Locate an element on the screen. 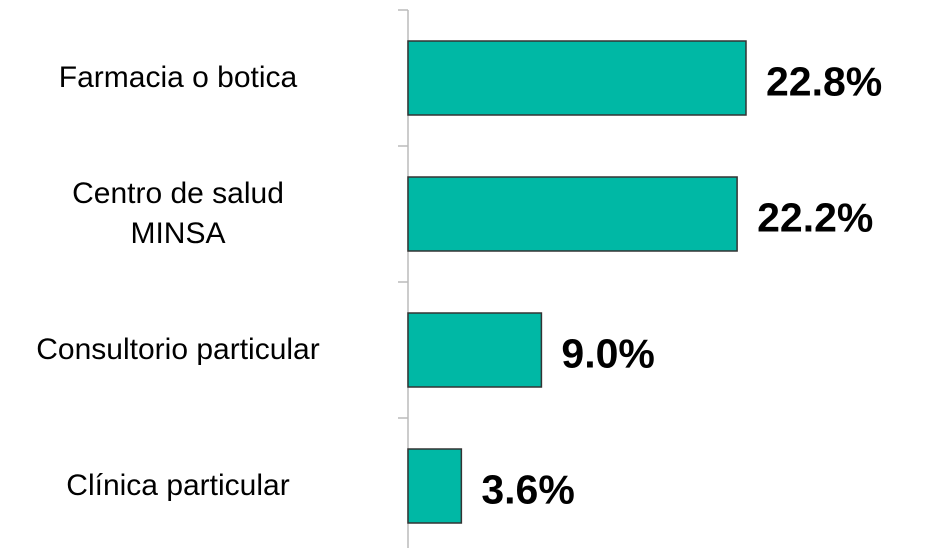 This screenshot has height=548, width=928. category-label: Consultorio particular is located at coordinates (178, 349).